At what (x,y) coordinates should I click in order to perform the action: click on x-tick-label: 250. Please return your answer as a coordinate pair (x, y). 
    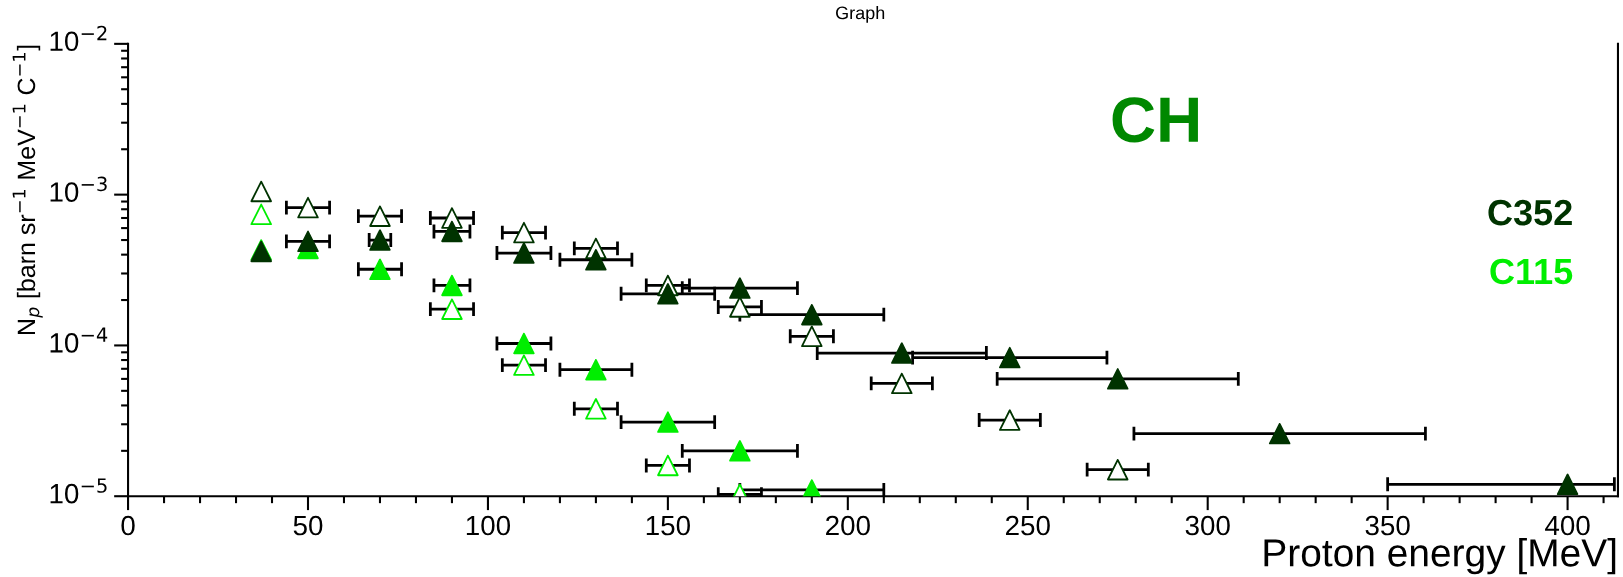
    Looking at the image, I should click on (1027, 525).